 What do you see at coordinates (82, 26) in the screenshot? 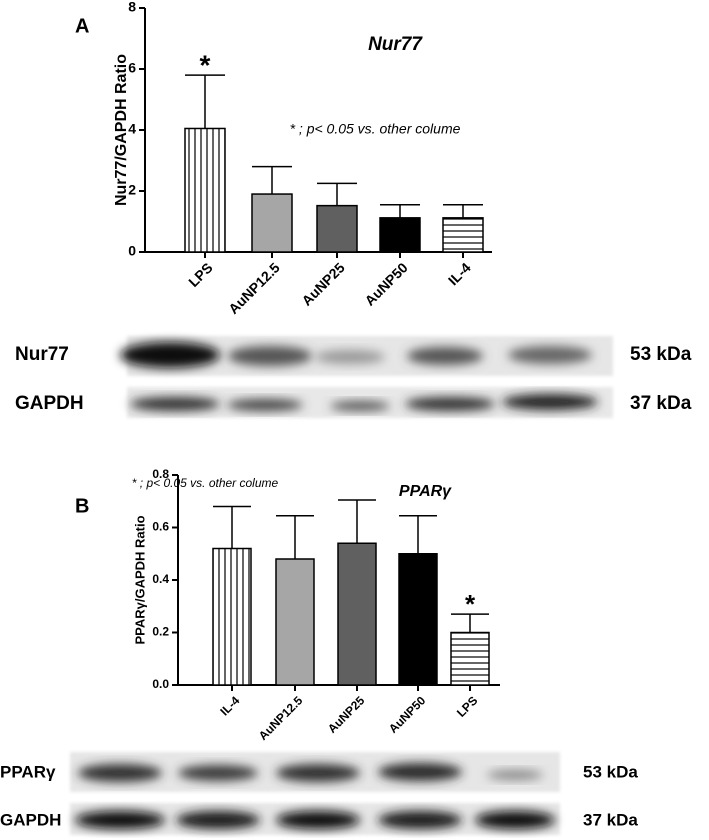
I see `panel-label: A` at bounding box center [82, 26].